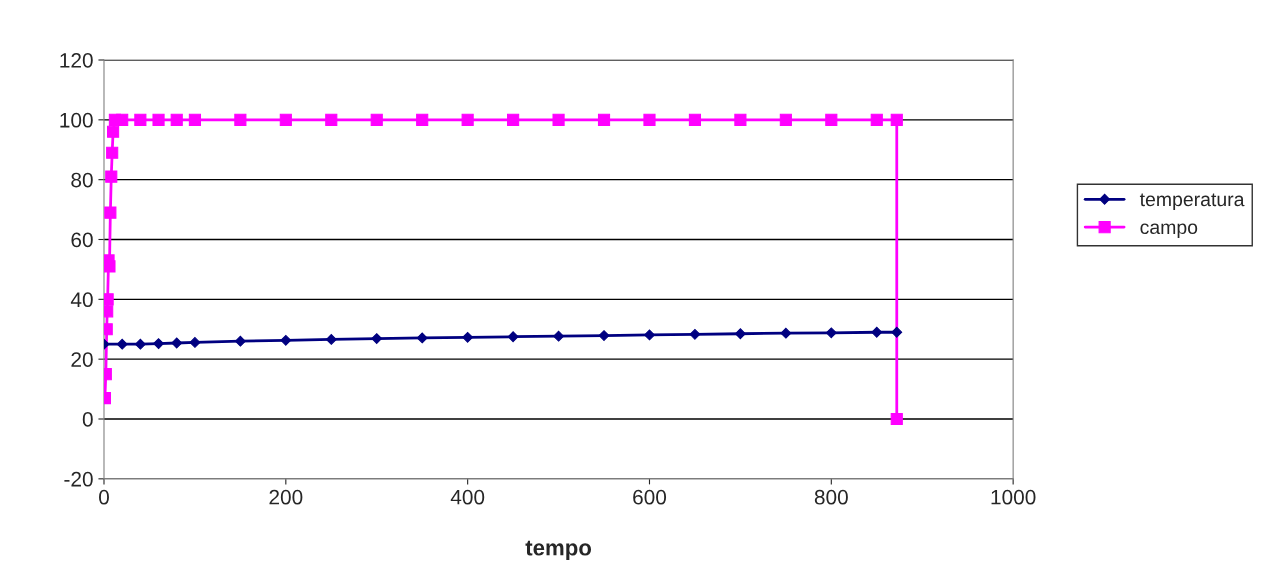  I want to click on y-tick-label: 40, so click(81, 300).